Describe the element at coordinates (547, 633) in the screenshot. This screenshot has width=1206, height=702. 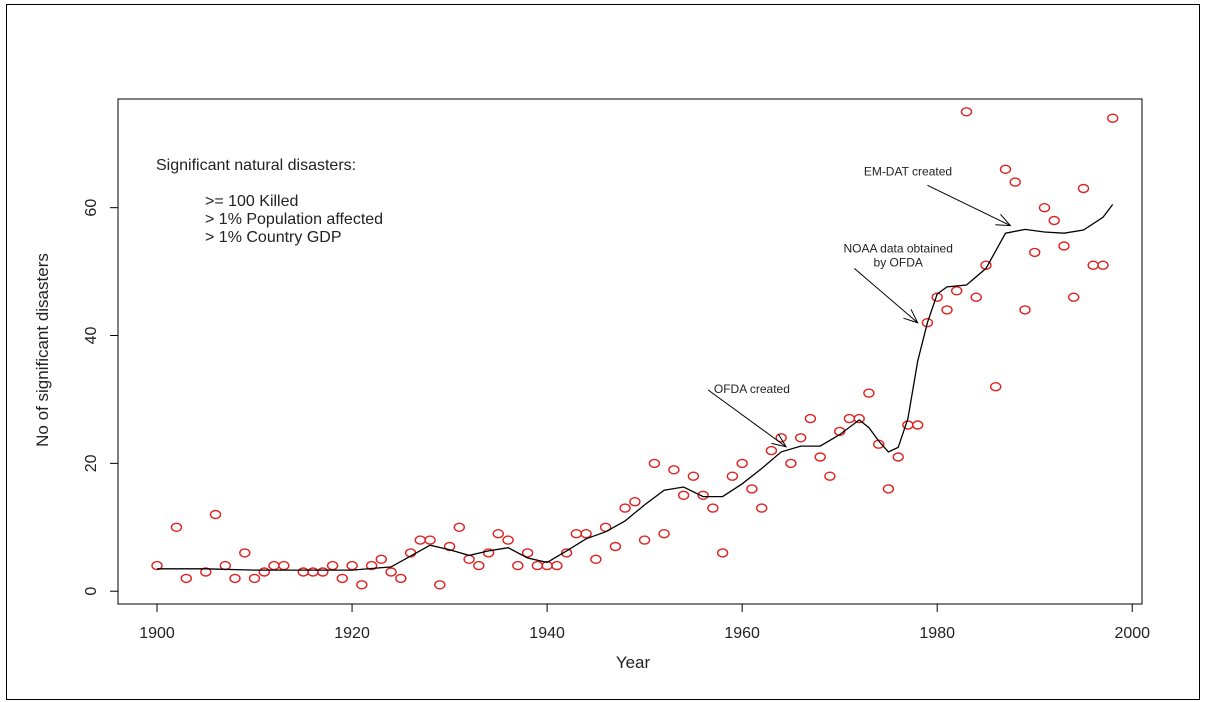
I see `x-tick-label: 1940` at that location.